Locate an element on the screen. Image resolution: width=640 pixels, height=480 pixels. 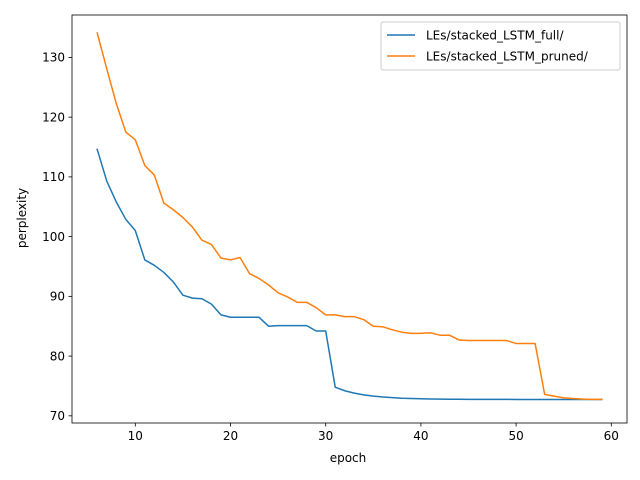
x-tick-label: 10 is located at coordinates (135, 436).